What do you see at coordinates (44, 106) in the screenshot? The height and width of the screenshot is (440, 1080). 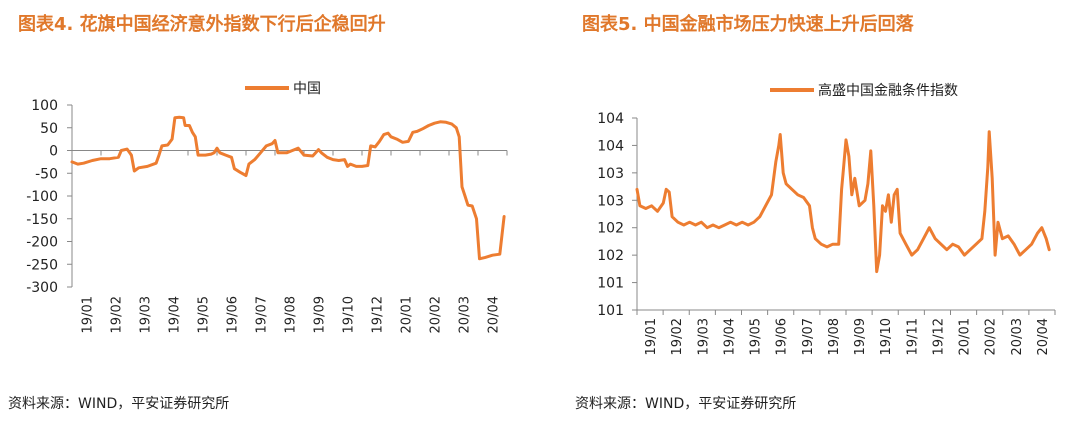 I see `y-tick-label: 100` at bounding box center [44, 106].